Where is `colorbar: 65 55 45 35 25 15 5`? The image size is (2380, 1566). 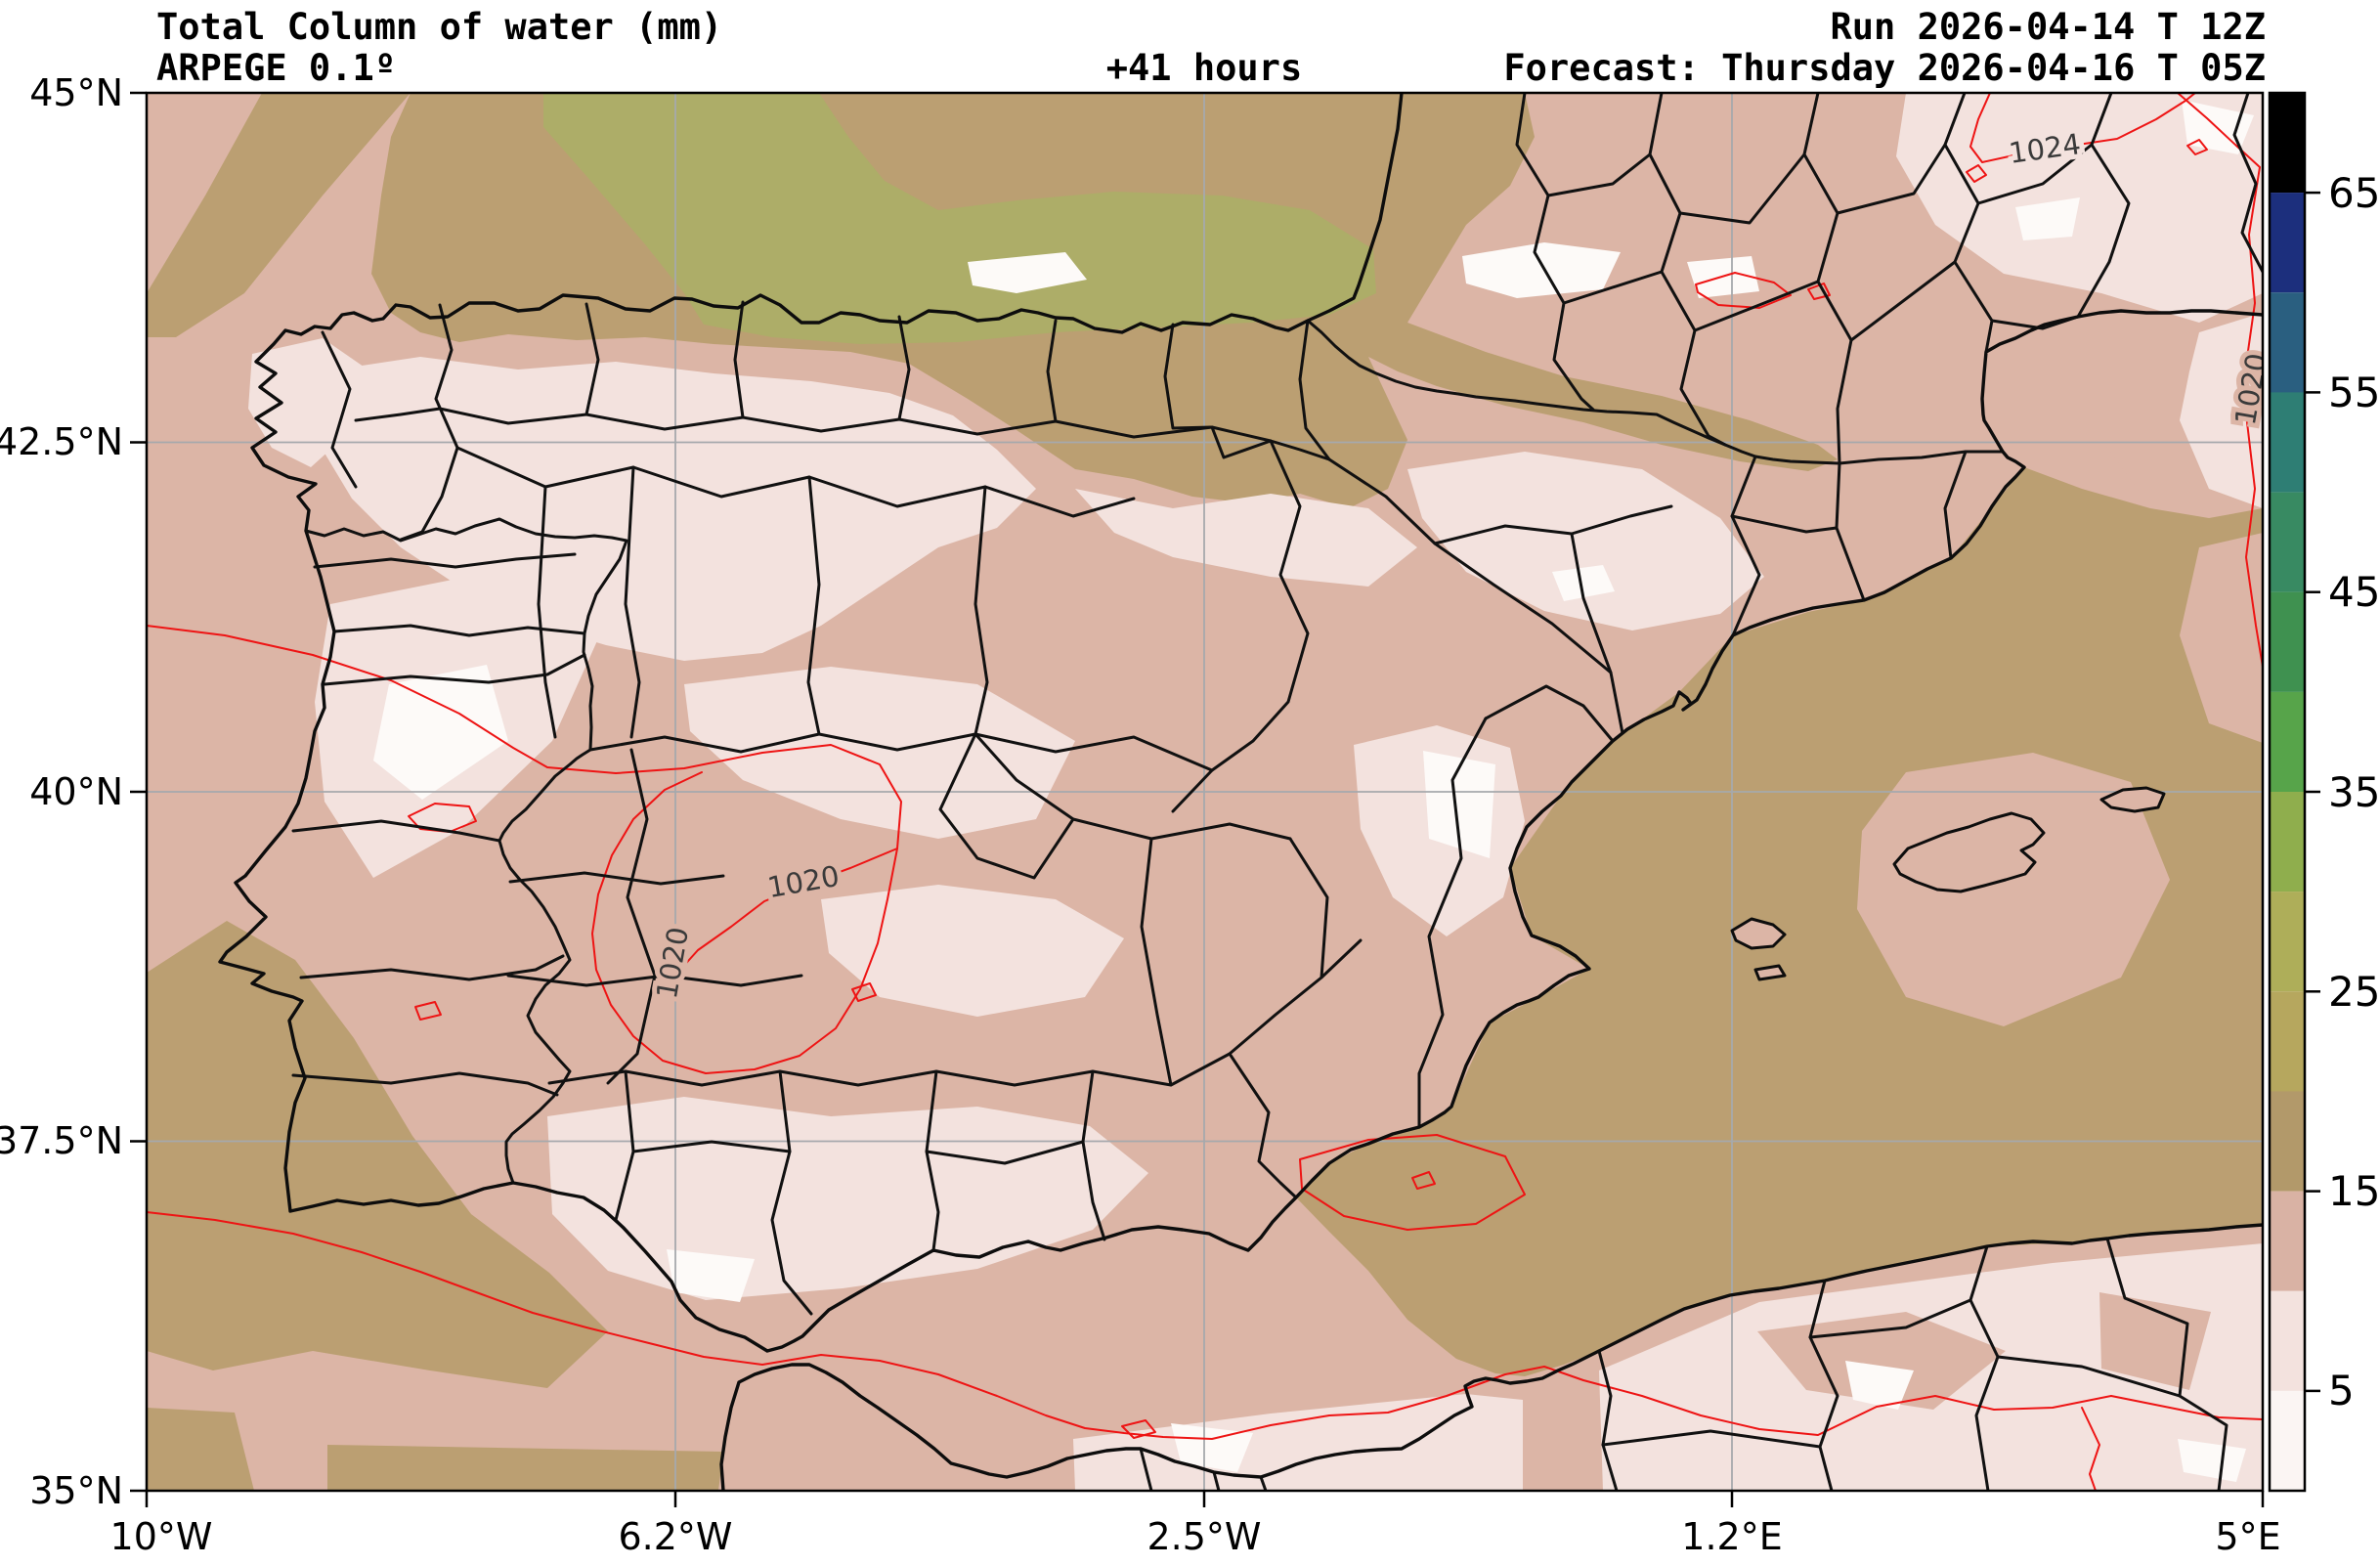 colorbar: 65 55 45 35 25 15 5 is located at coordinates (2324, 792).